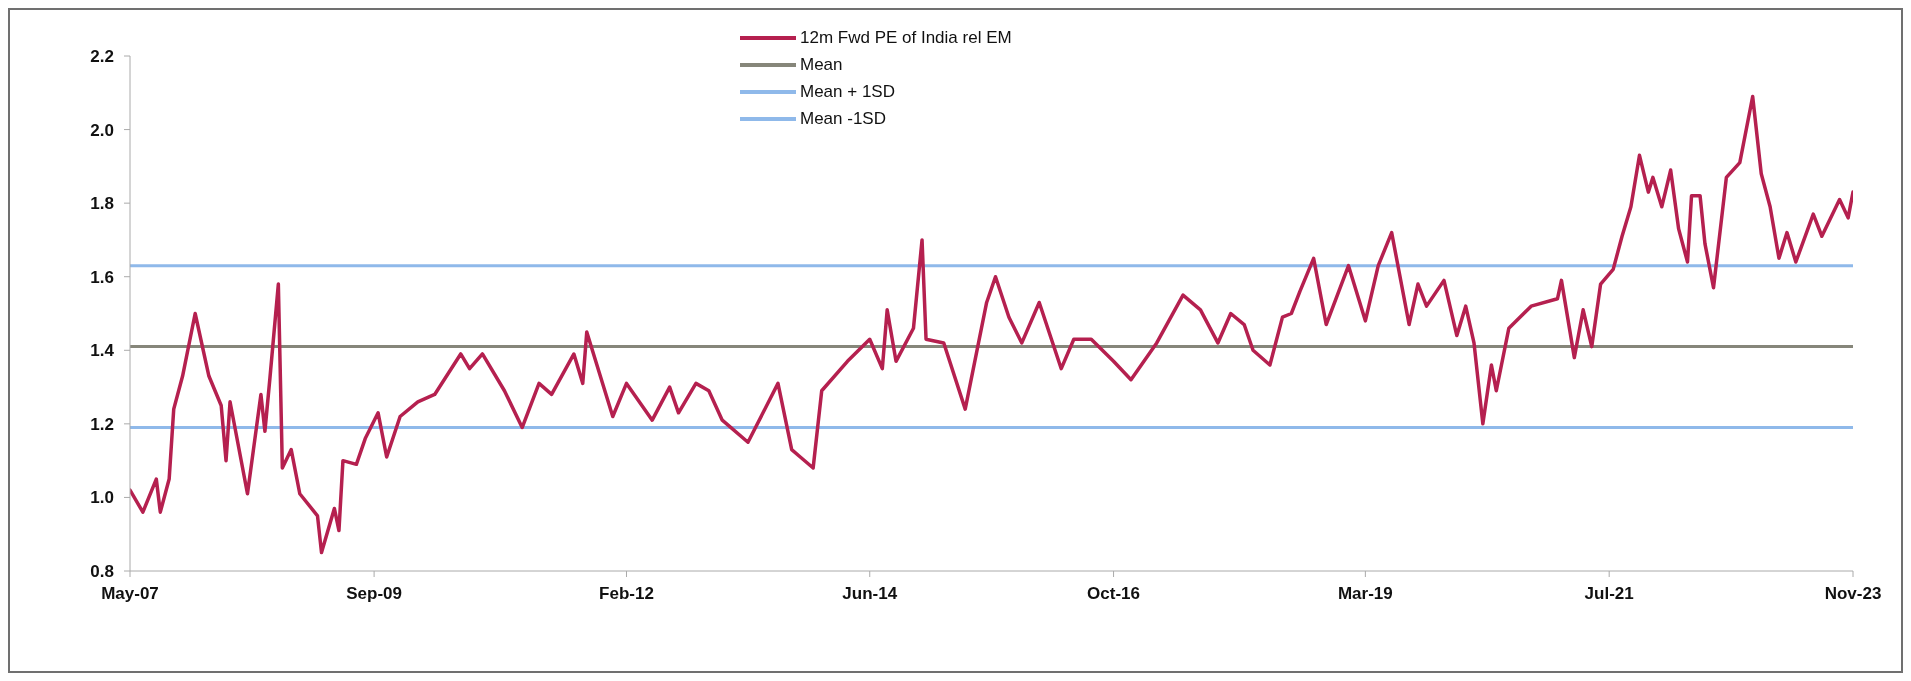 The width and height of the screenshot is (1911, 681). I want to click on y-tick-label: 1.4, so click(102, 351).